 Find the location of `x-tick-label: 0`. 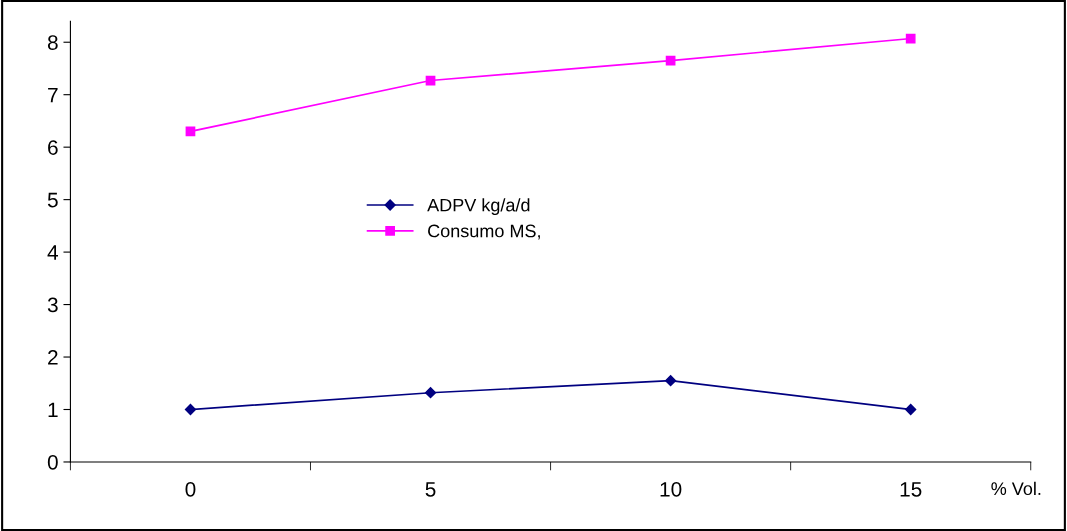

x-tick-label: 0 is located at coordinates (190, 489).